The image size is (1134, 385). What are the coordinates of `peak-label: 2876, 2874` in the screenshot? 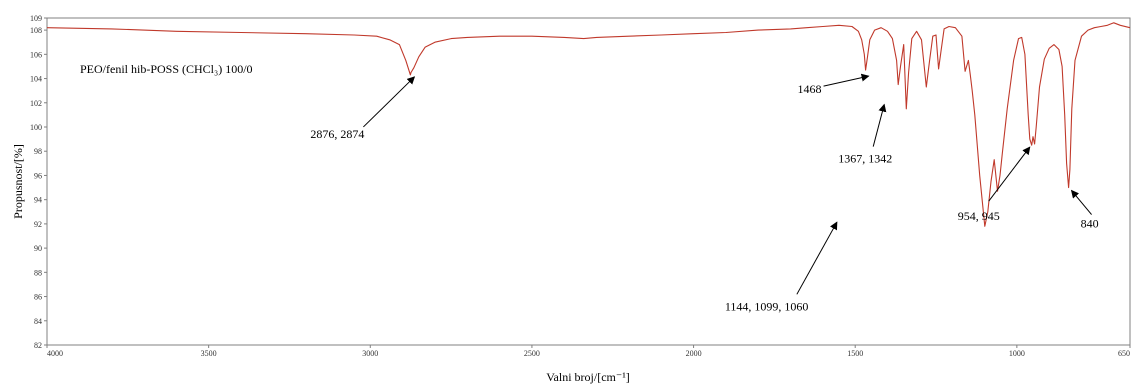 It's located at (337, 134).